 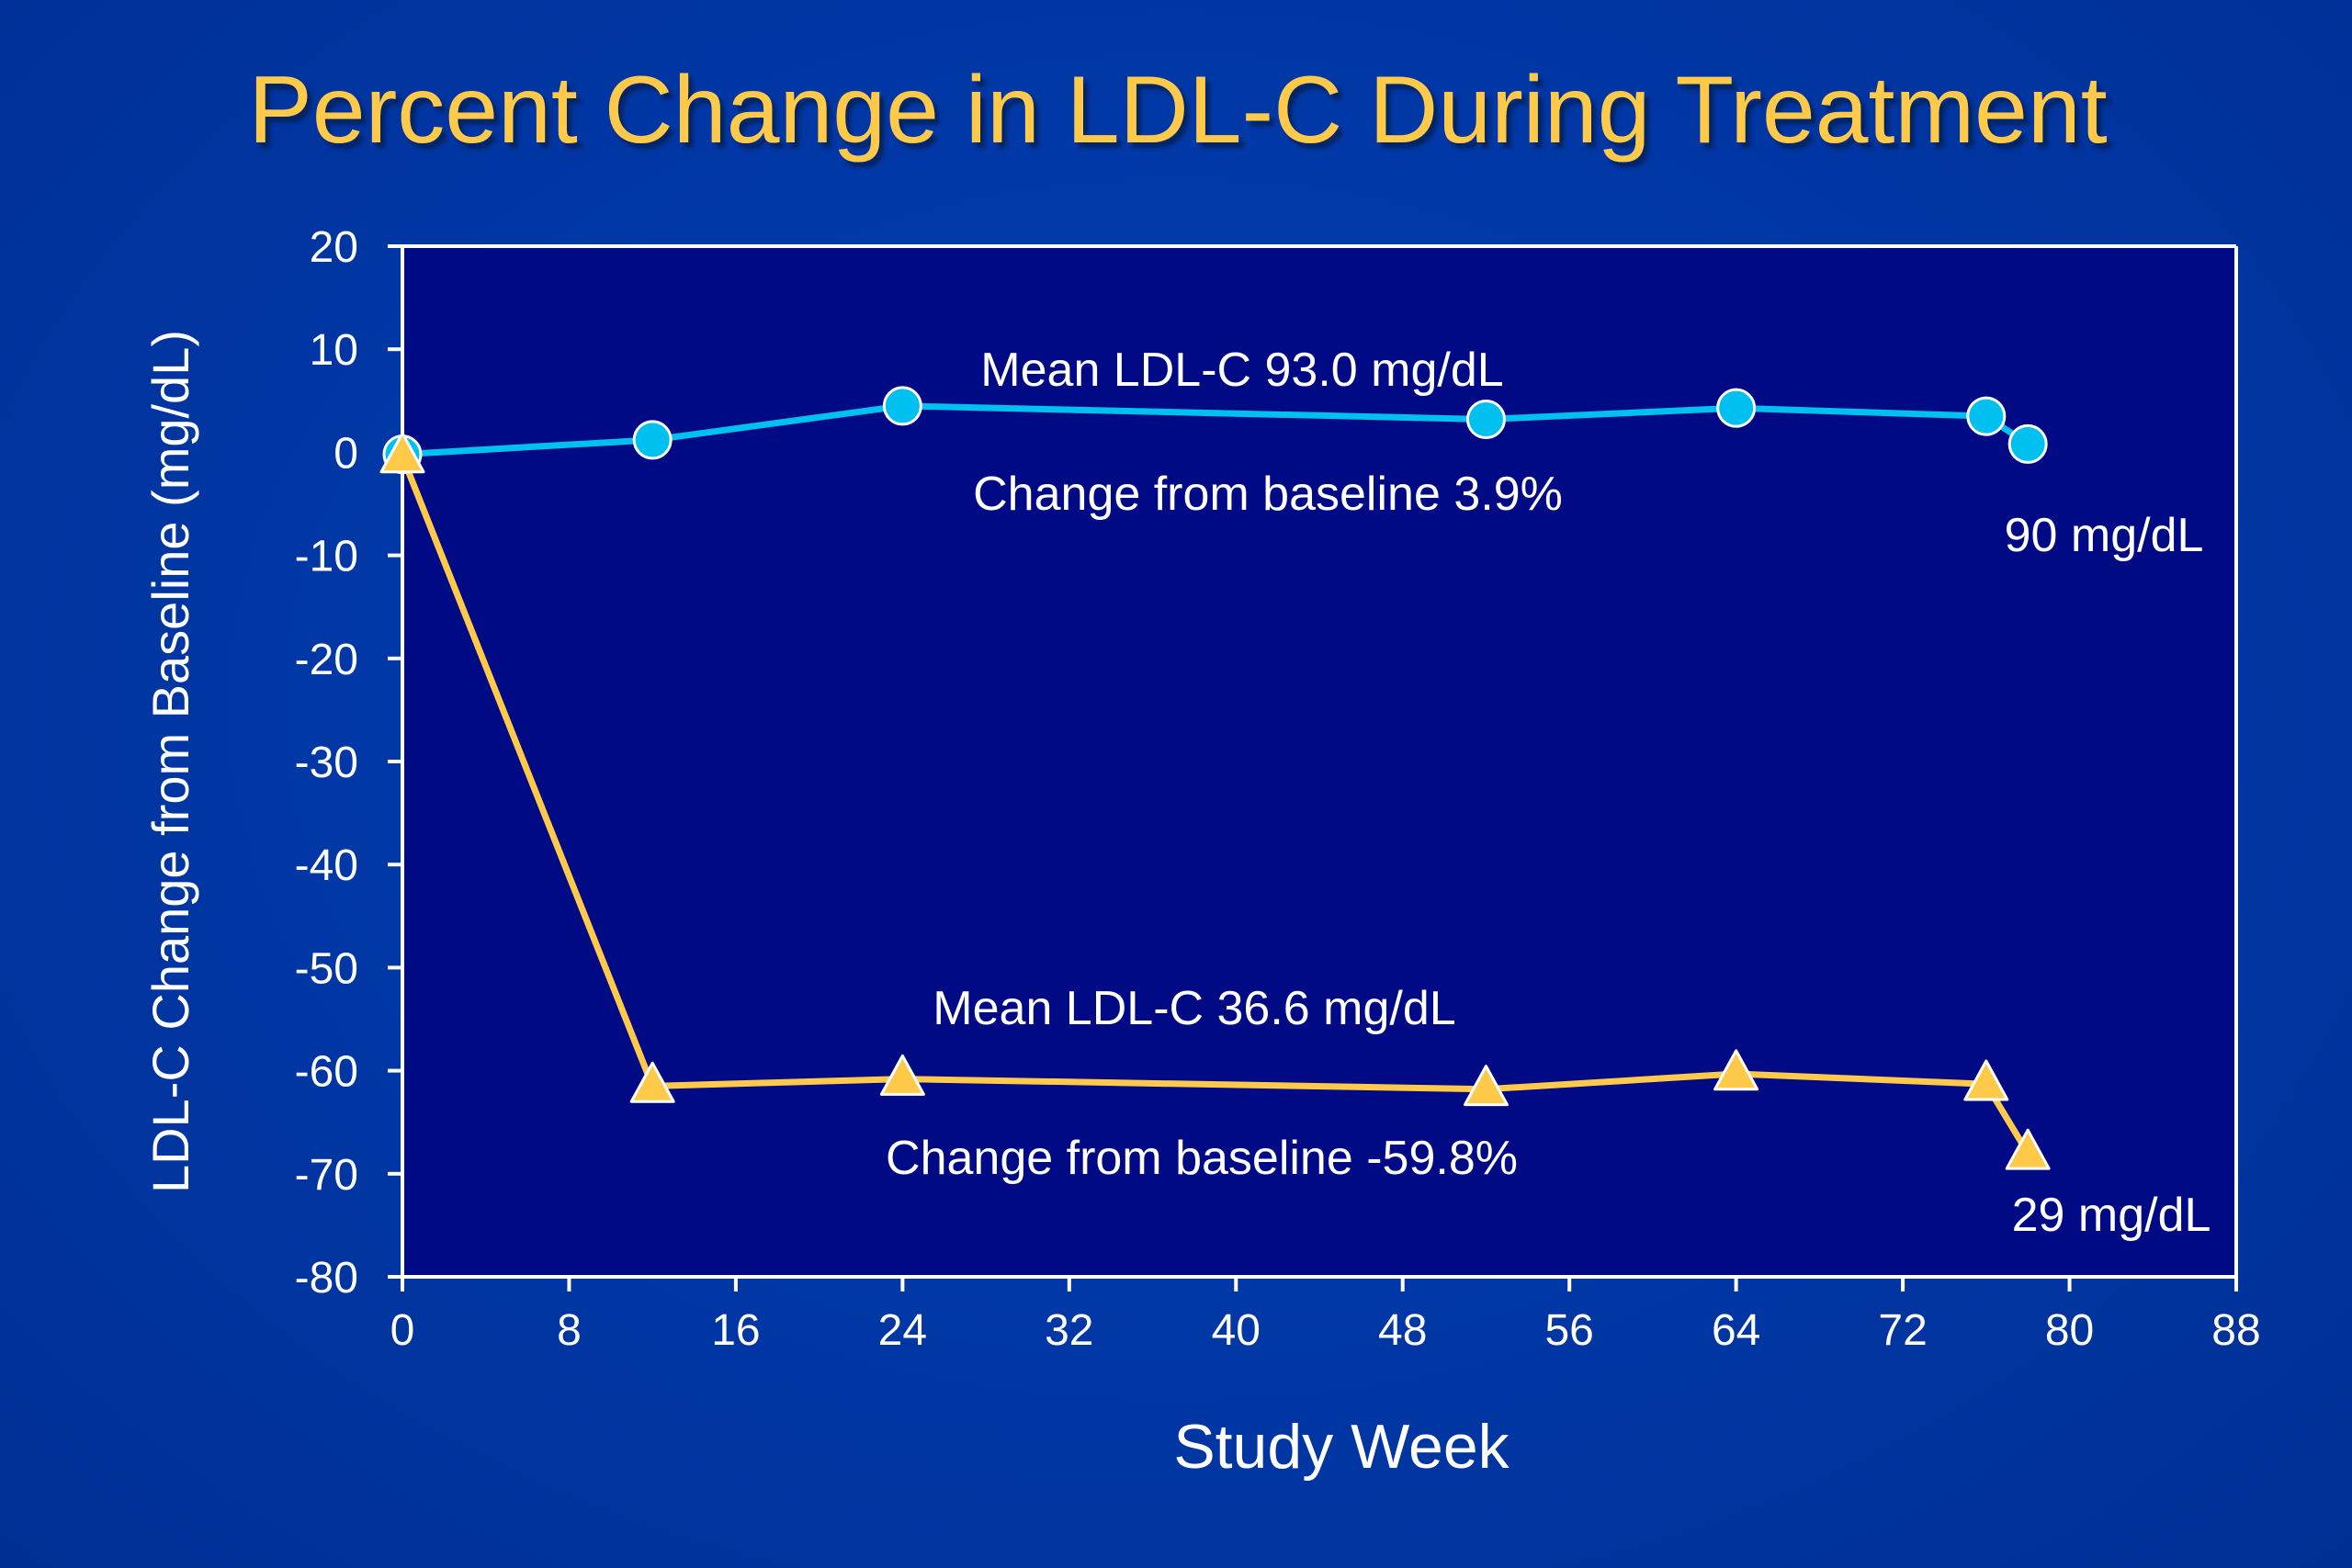 I want to click on x-axis-ticks: 0 8 16 24 32 40 48 56 64 72 80 88, so click(x=1325, y=1316).